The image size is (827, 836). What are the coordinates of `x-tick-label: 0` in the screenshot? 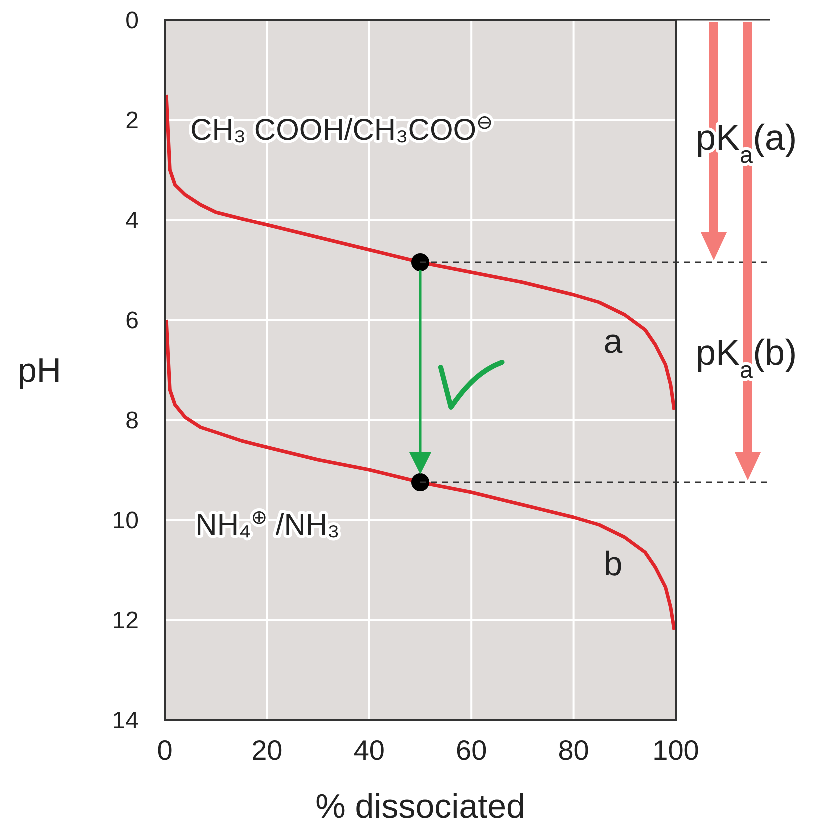 It's located at (165, 750).